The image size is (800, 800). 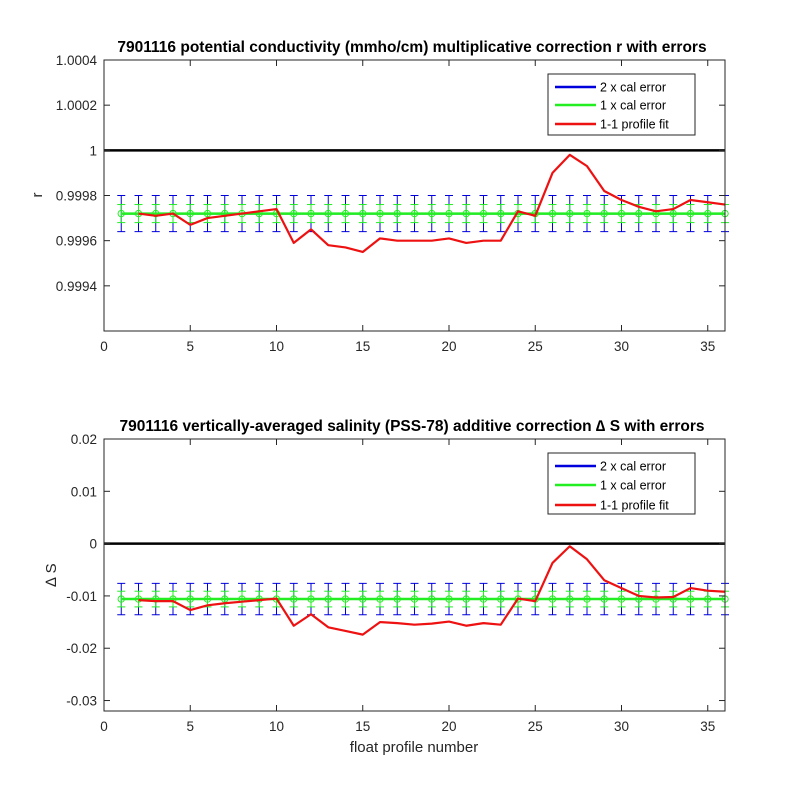 I want to click on y-tick-label: -0.02, so click(x=81, y=648).